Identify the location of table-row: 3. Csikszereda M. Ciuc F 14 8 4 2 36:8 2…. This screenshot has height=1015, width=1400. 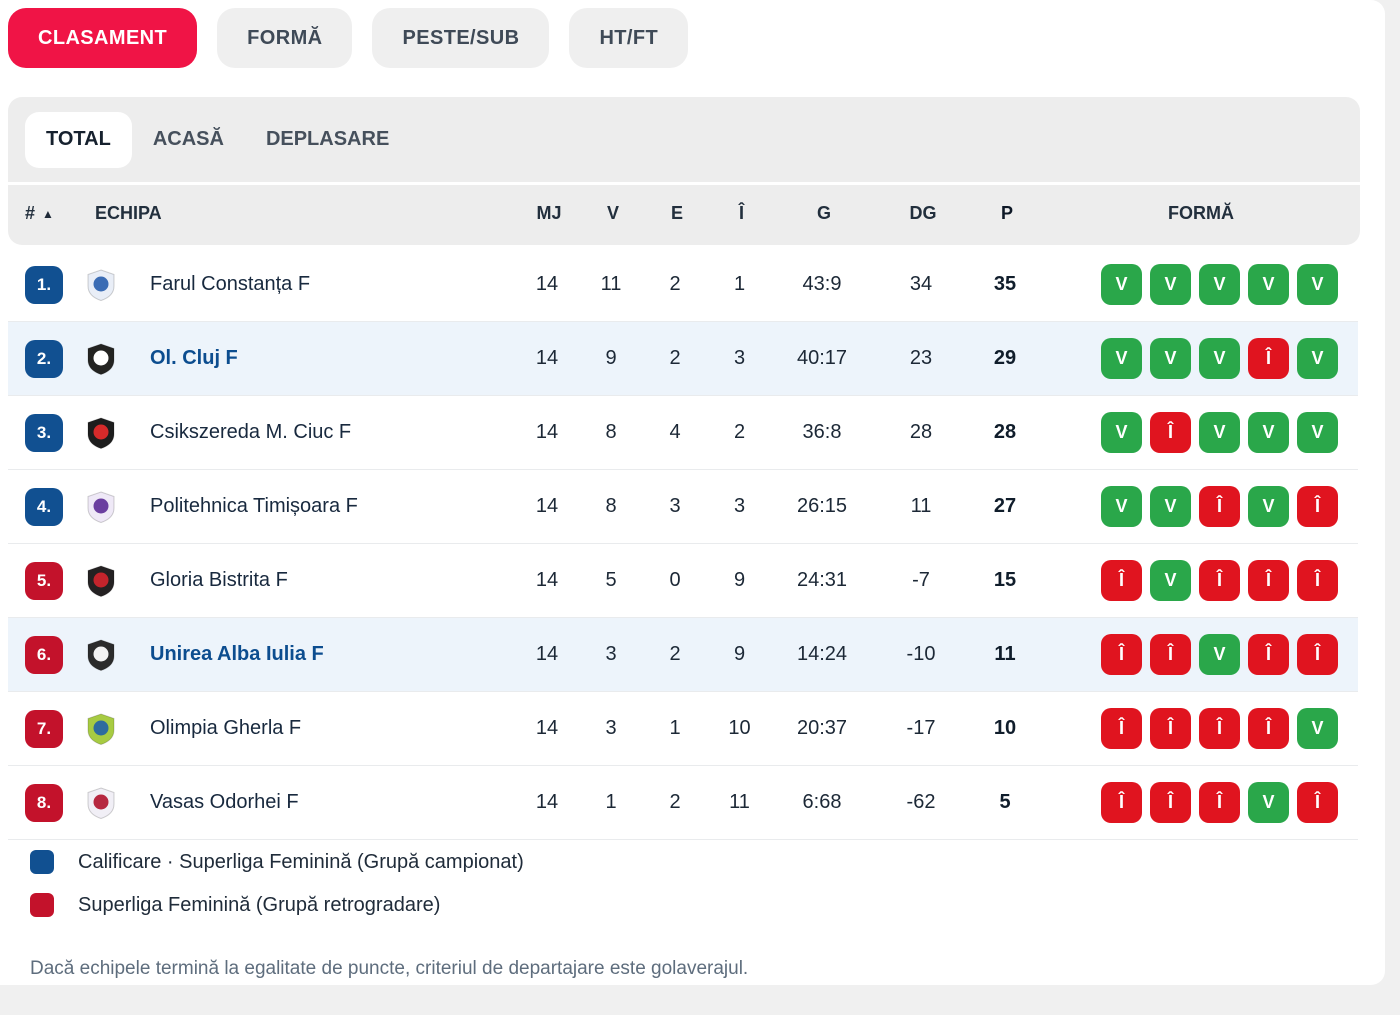
(683, 433).